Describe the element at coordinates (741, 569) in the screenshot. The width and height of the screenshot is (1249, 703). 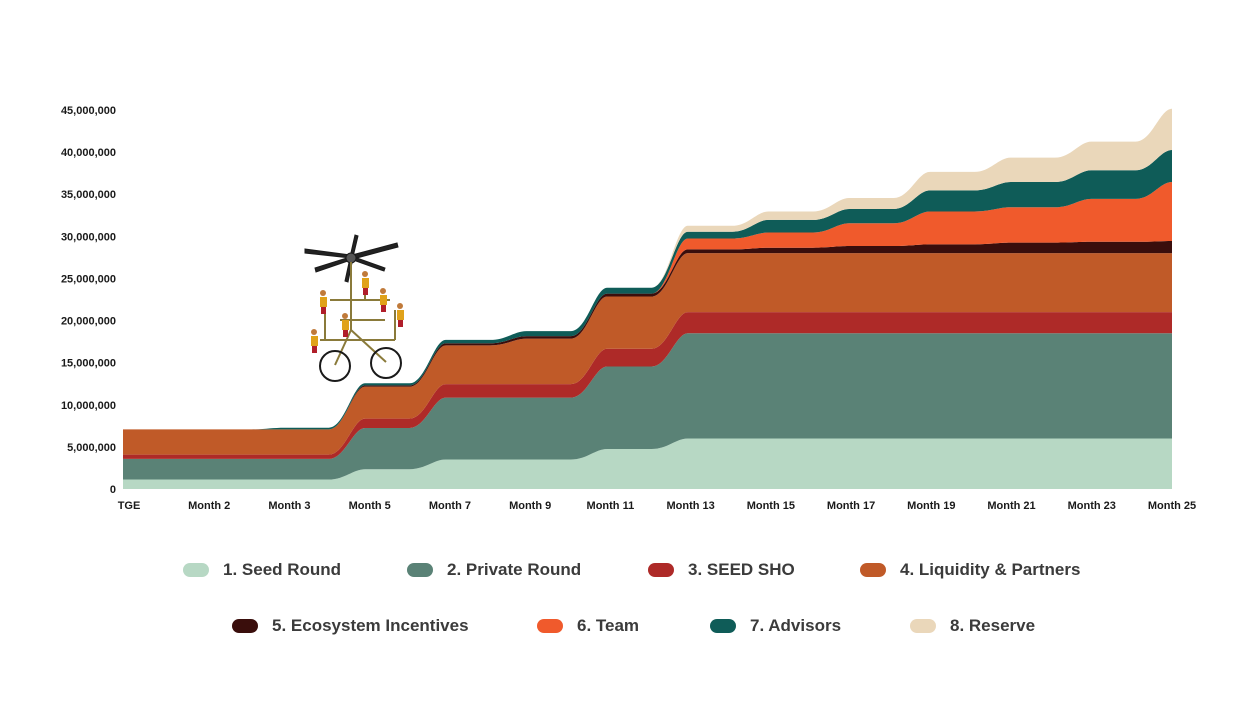
I see `legend-label: 3. SEED SHO` at that location.